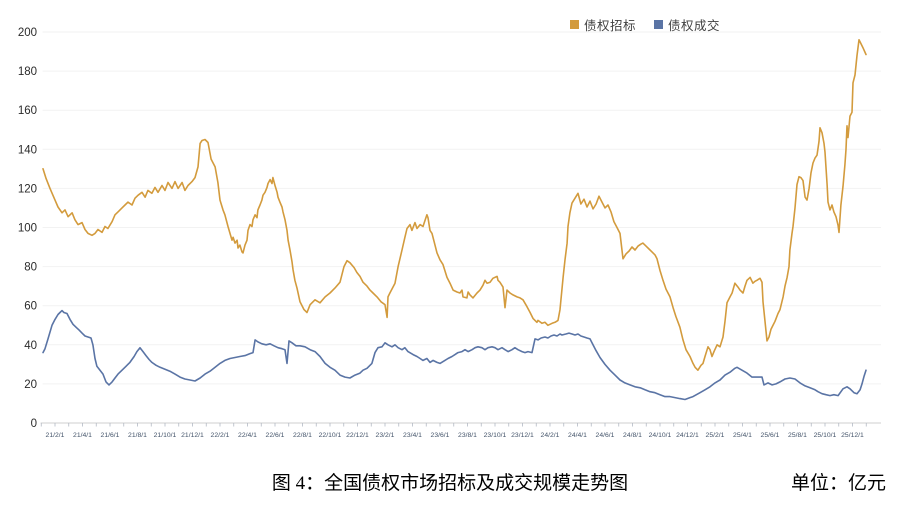  I want to click on y-tick-label: 180, so click(27, 72).